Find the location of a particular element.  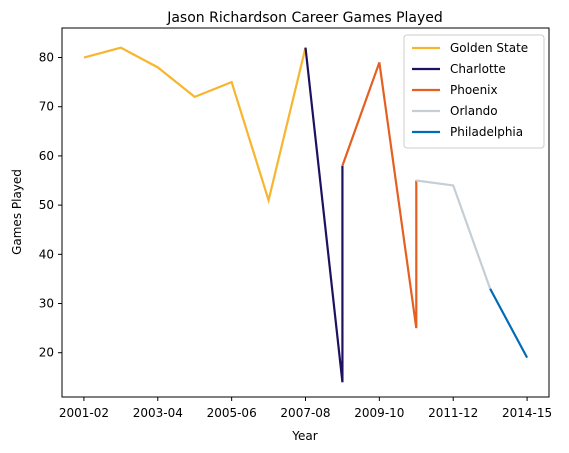

legend-label: Charlotte is located at coordinates (478, 69).